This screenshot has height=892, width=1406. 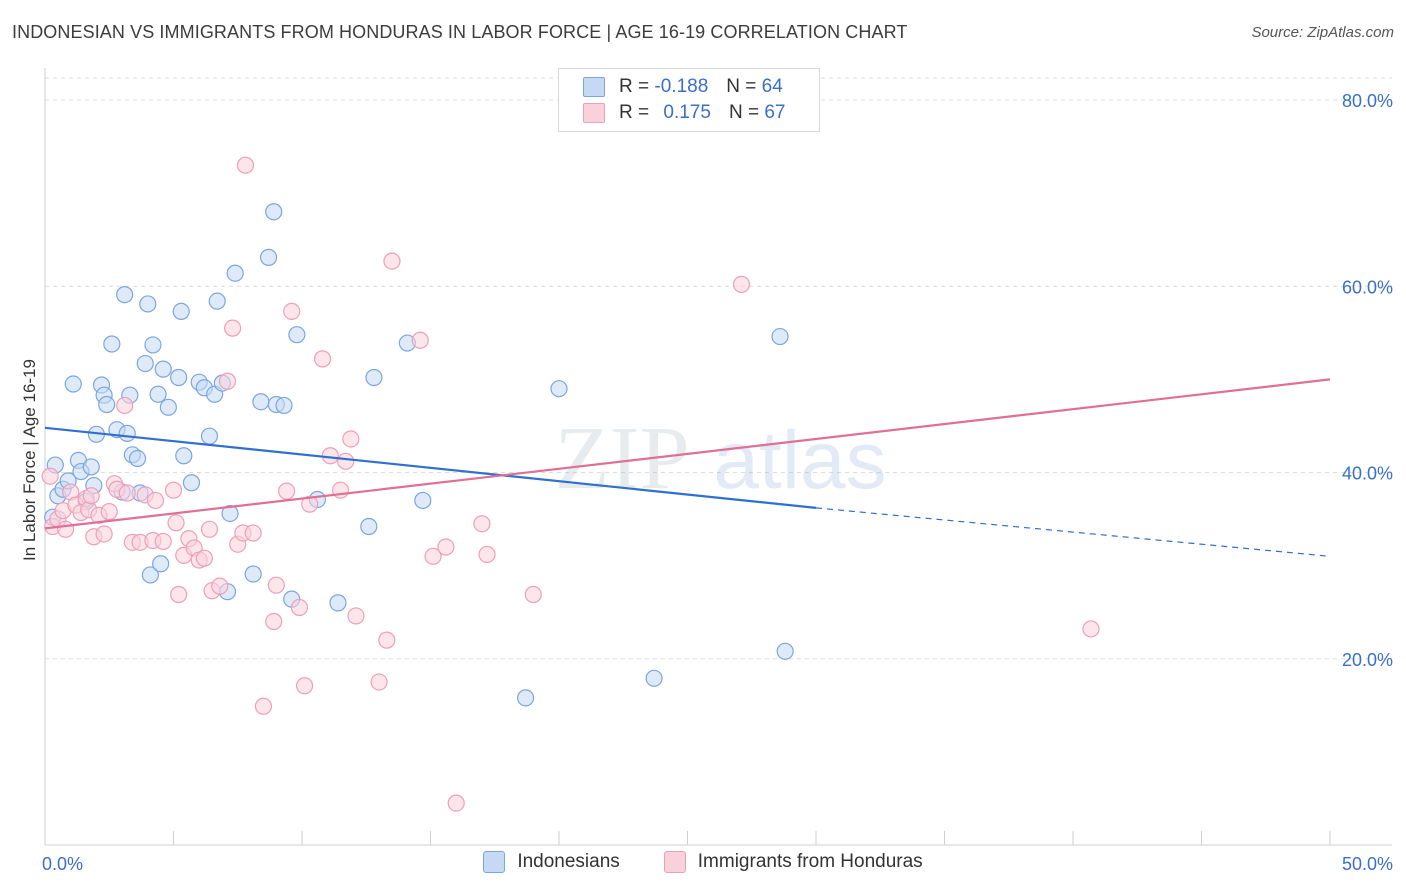 What do you see at coordinates (62, 864) in the screenshot?
I see `x-tick-label: 0.0%` at bounding box center [62, 864].